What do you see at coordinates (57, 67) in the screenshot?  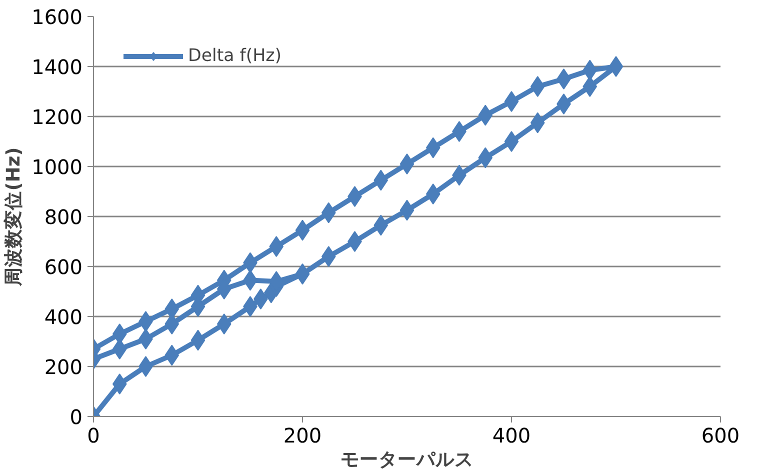 I see `y-tick-label: 1400` at bounding box center [57, 67].